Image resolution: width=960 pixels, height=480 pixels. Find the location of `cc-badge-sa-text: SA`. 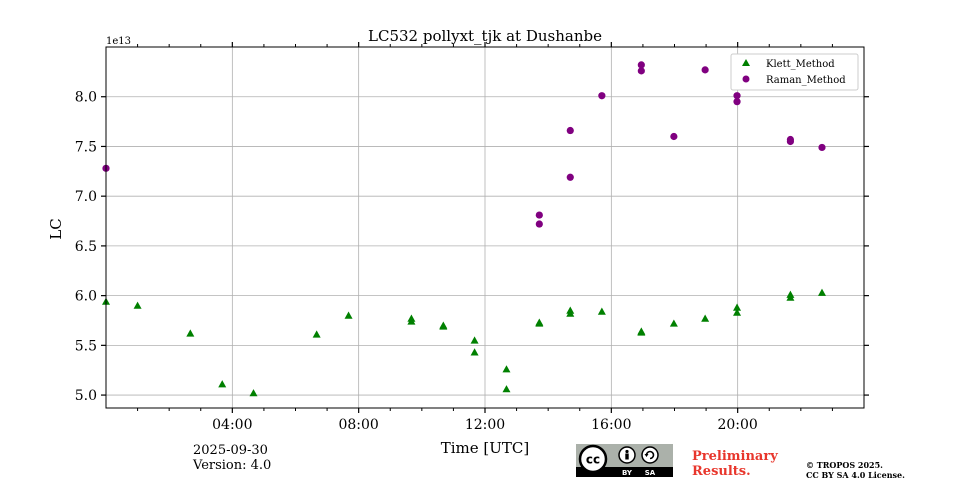

cc-badge-sa-text: SA is located at coordinates (650, 473).